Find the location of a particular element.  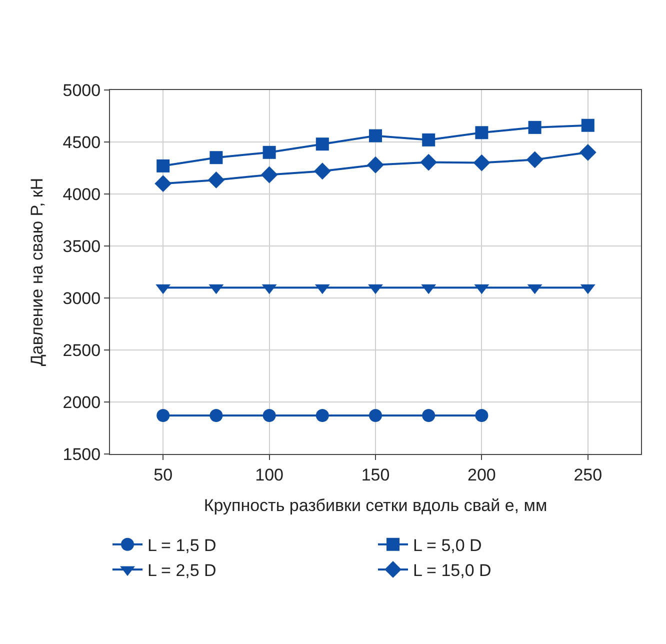

x-tick-label: 250 is located at coordinates (588, 474).